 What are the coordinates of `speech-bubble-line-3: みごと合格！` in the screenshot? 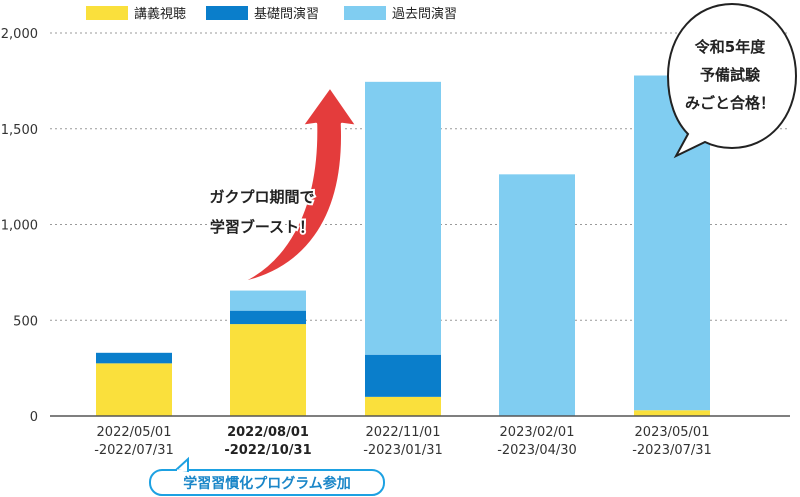 It's located at (730, 103).